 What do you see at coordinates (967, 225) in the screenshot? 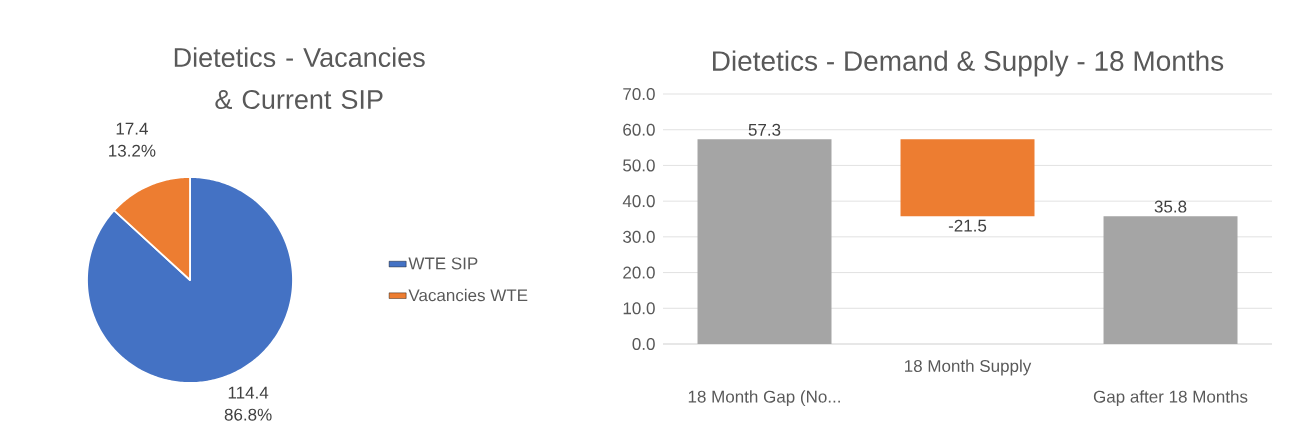
I see `data-label: -21.5` at bounding box center [967, 225].